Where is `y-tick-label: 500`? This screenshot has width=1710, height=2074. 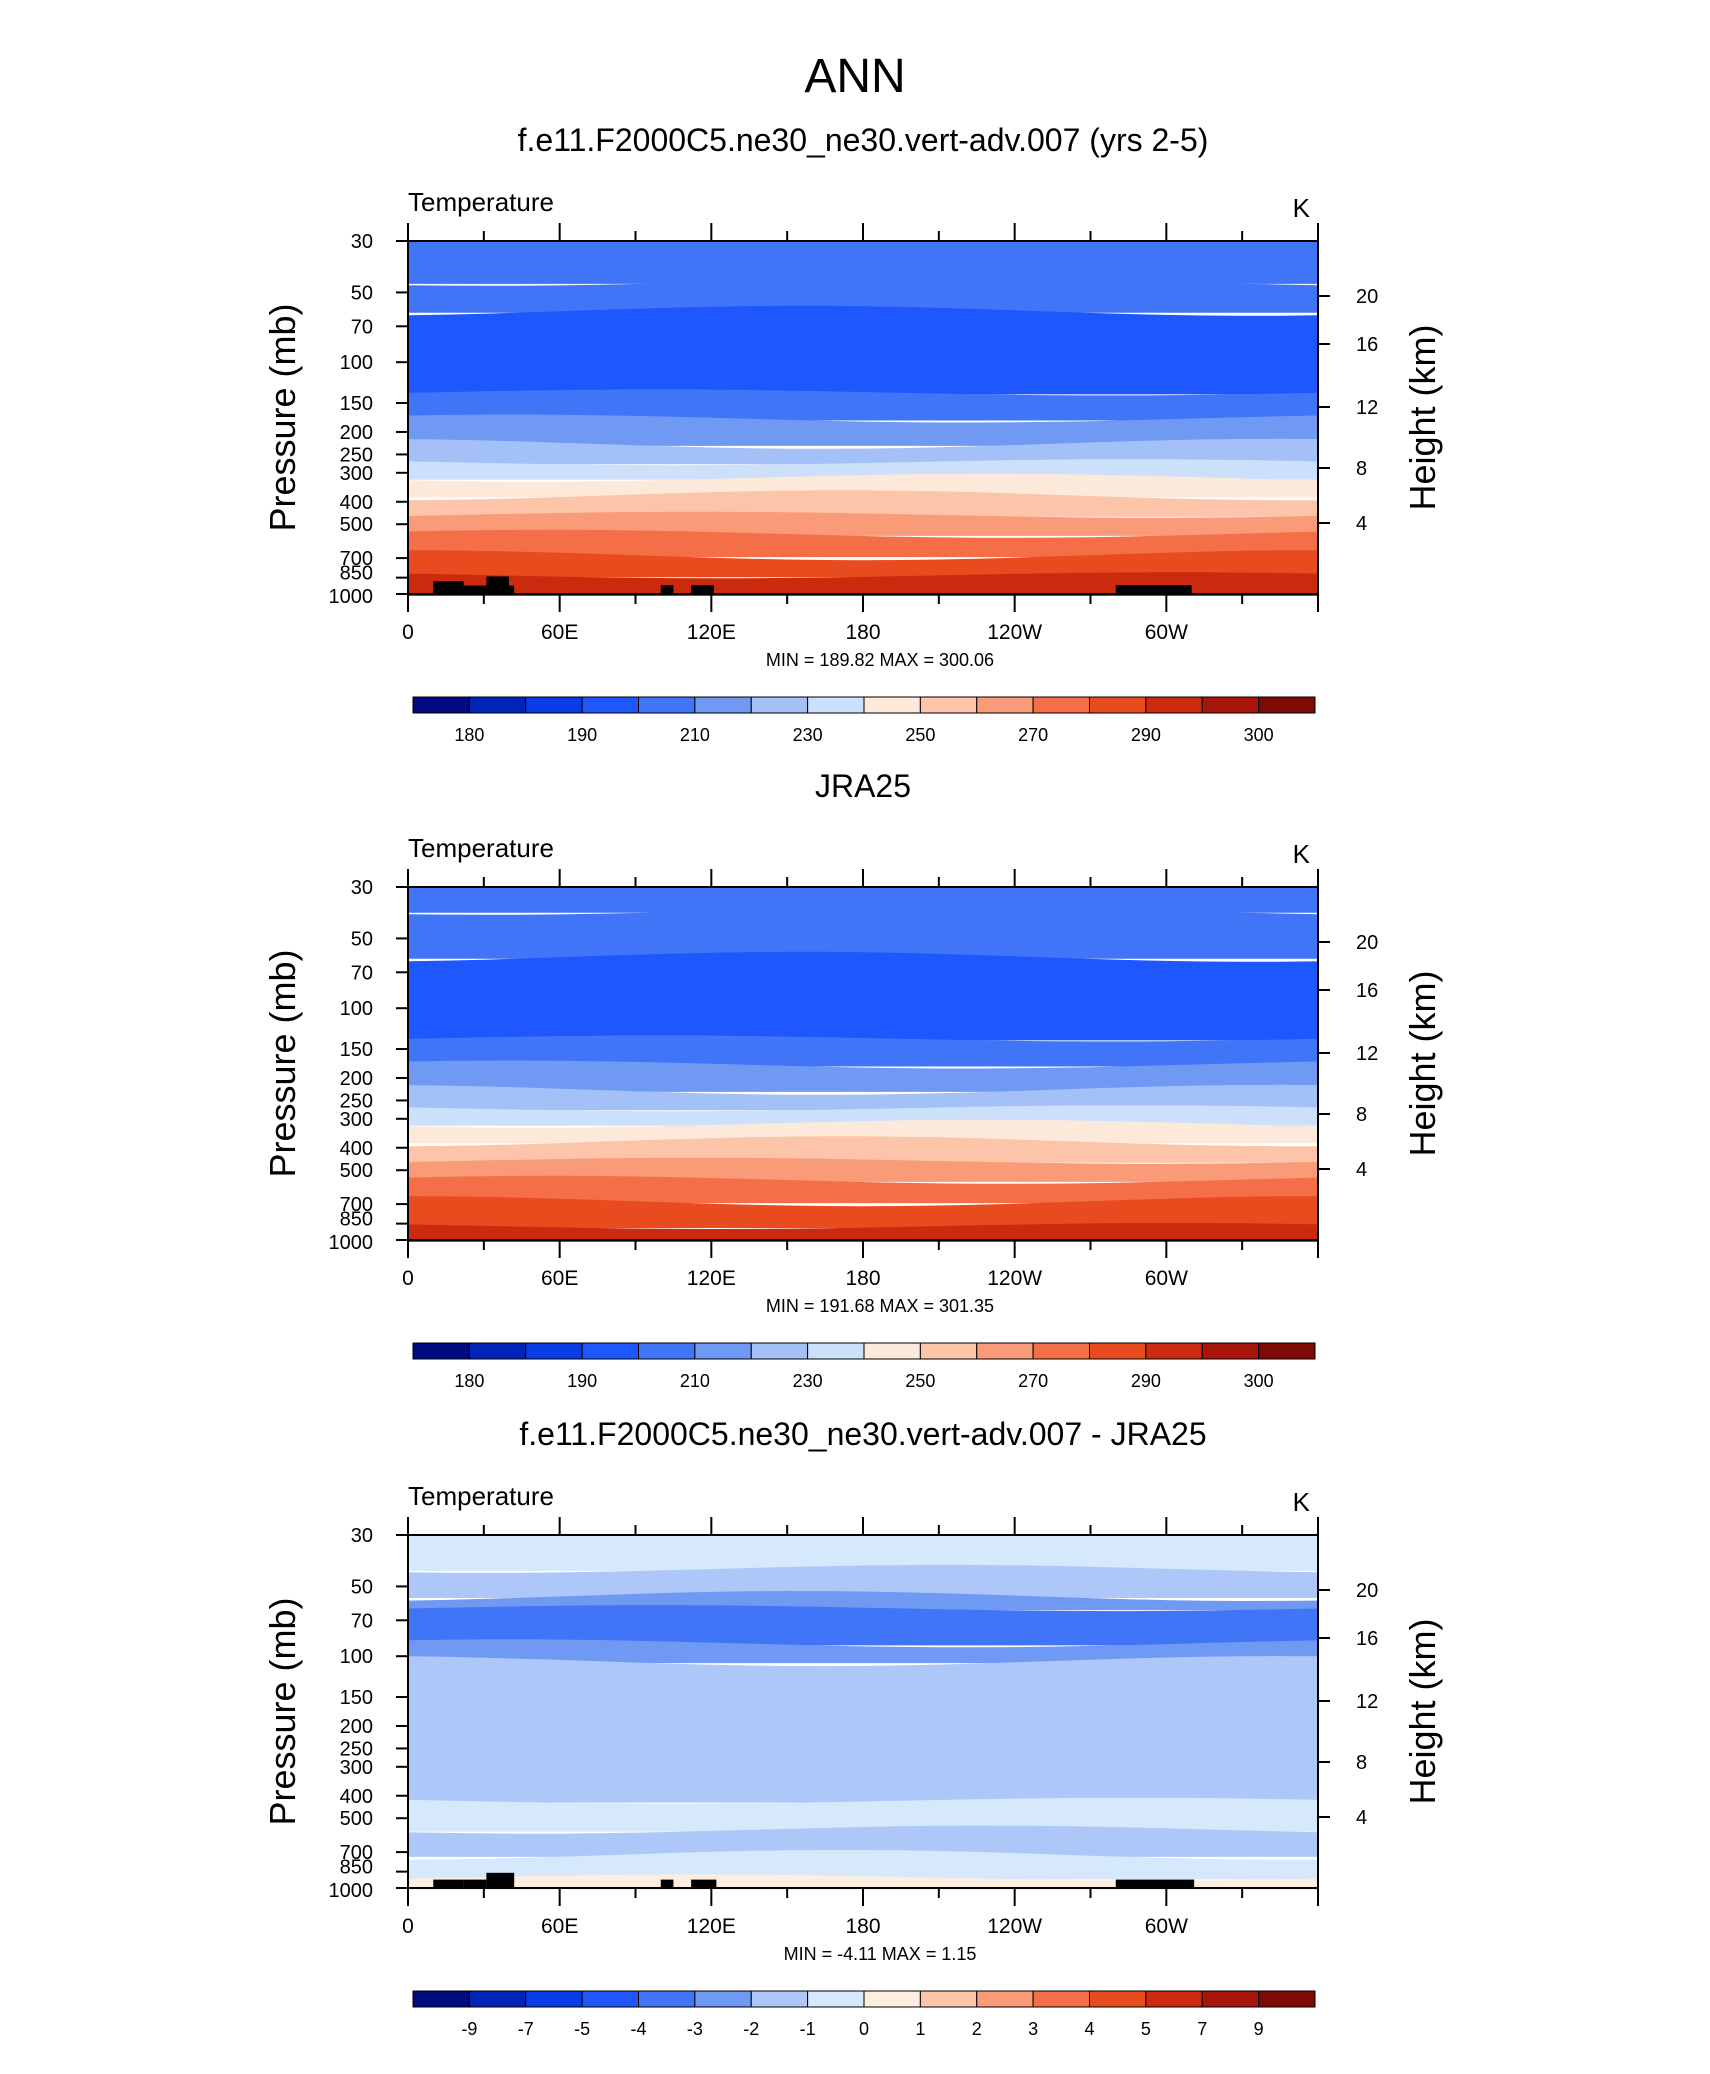 y-tick-label: 500 is located at coordinates (356, 525).